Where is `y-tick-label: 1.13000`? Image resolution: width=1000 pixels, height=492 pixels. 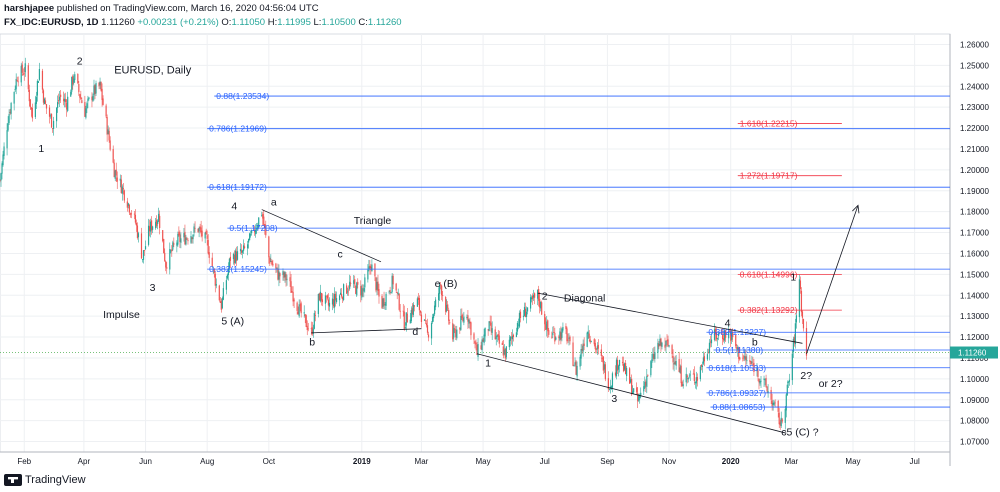
y-tick-label: 1.13000 is located at coordinates (974, 316).